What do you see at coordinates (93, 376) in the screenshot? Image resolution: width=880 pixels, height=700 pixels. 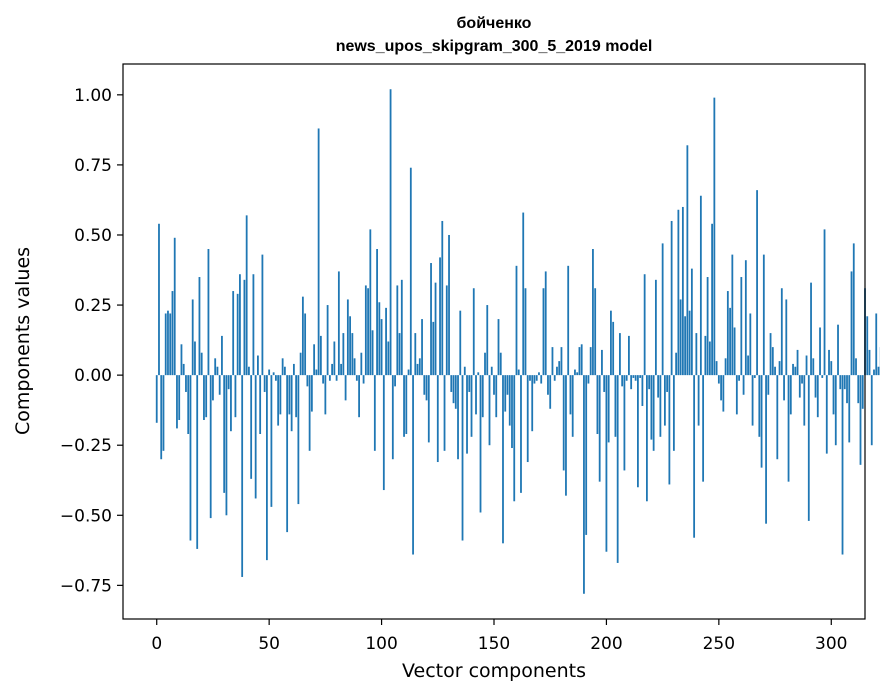 I see `y-tick-label: 0.00` at bounding box center [93, 376].